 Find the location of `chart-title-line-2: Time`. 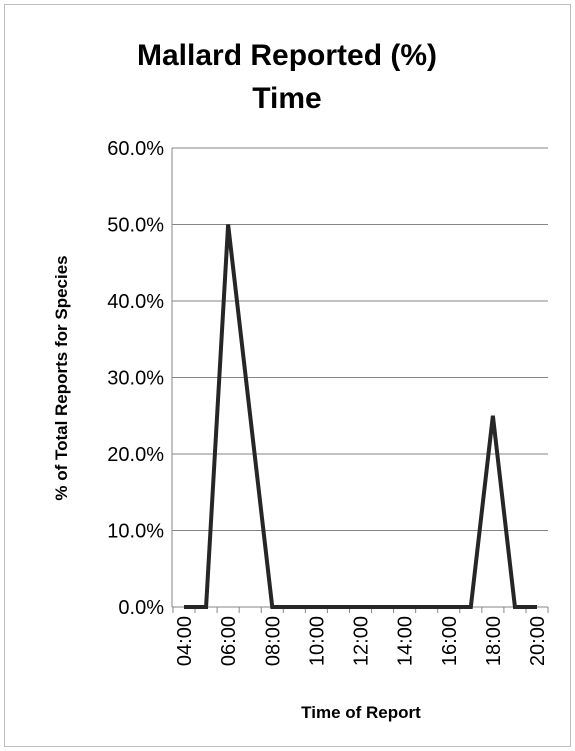

chart-title-line-2: Time is located at coordinates (286, 98).